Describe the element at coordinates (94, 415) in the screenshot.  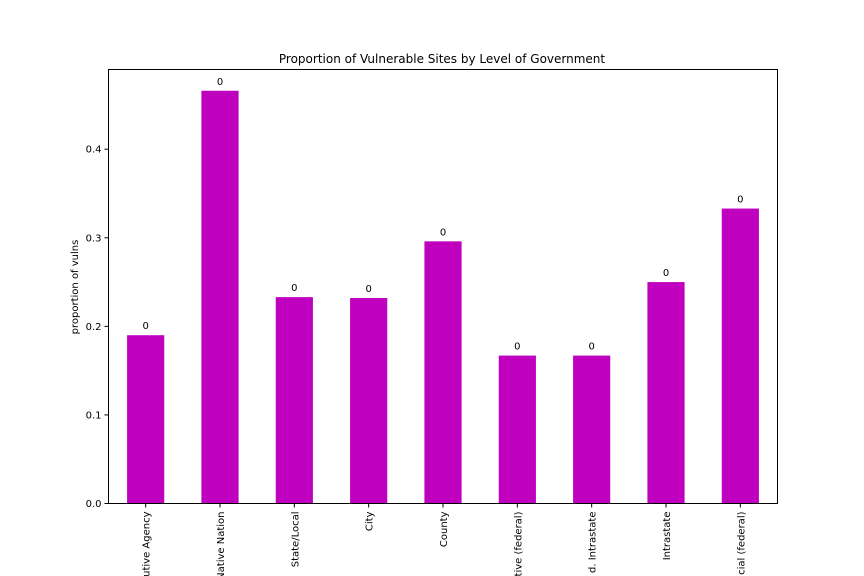
I see `y-tick-label-1: 0.1` at that location.